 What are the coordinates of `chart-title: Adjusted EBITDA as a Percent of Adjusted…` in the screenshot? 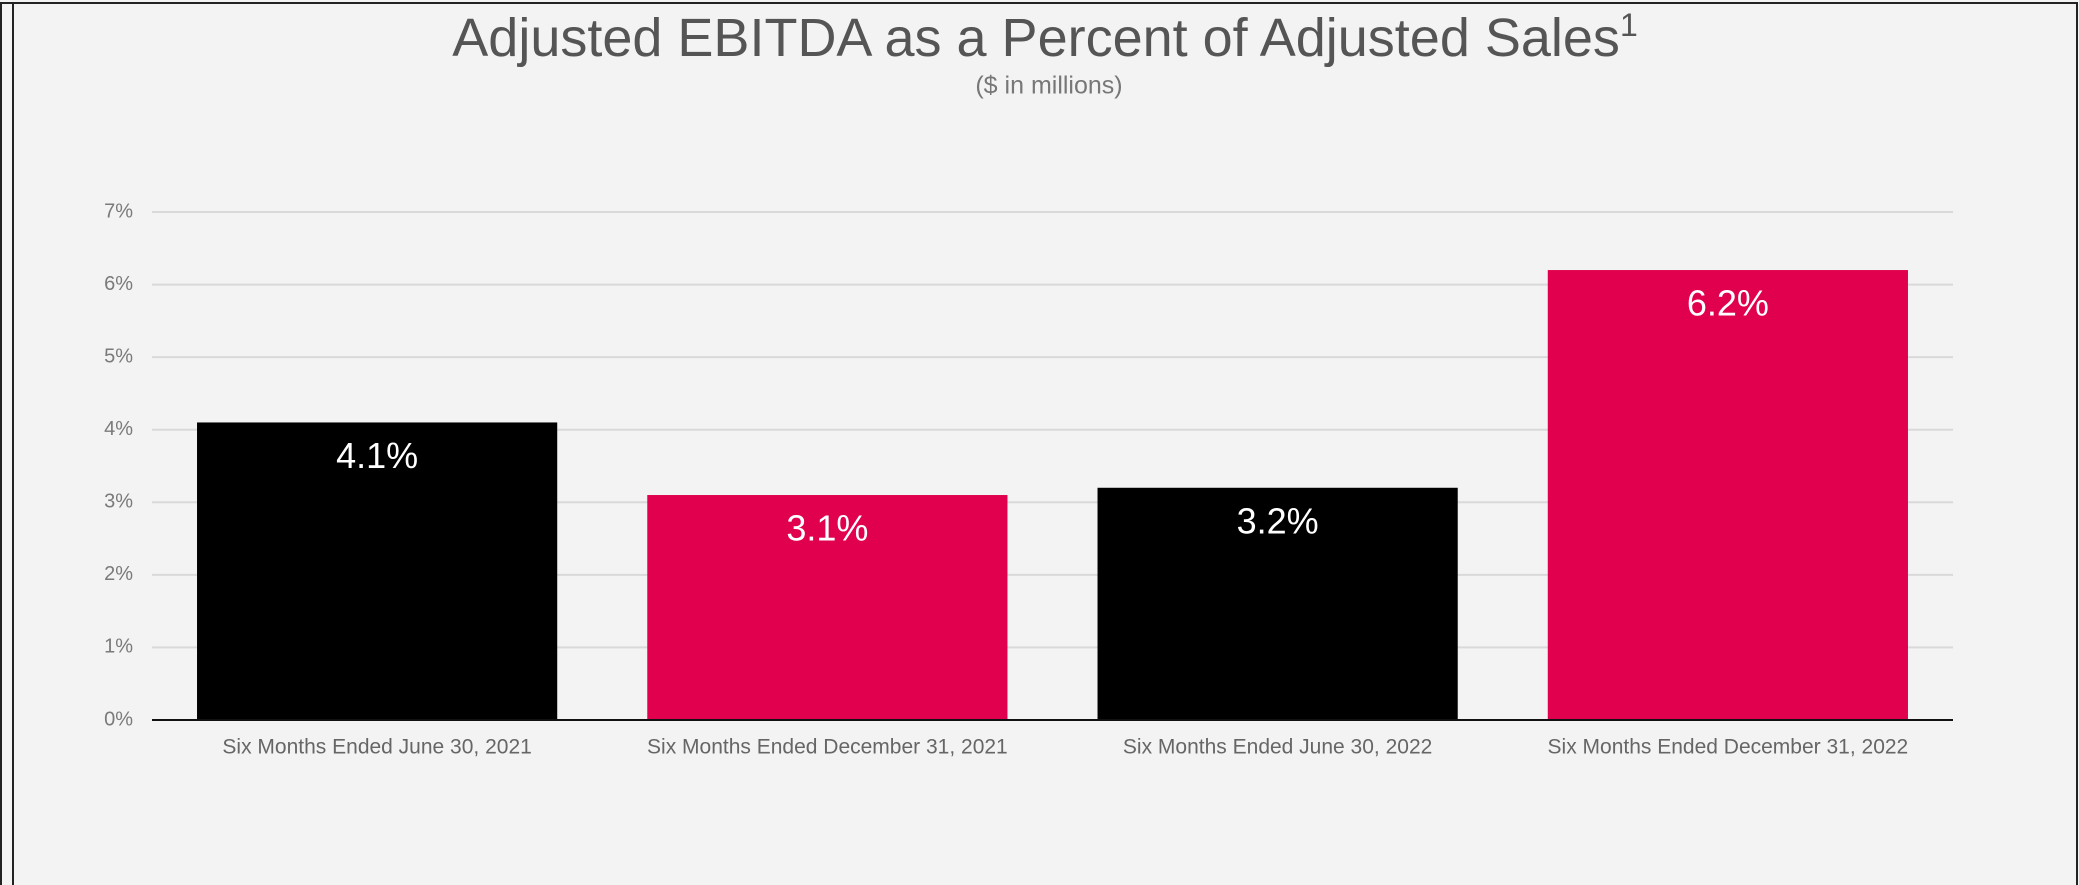 It's located at (1044, 37).